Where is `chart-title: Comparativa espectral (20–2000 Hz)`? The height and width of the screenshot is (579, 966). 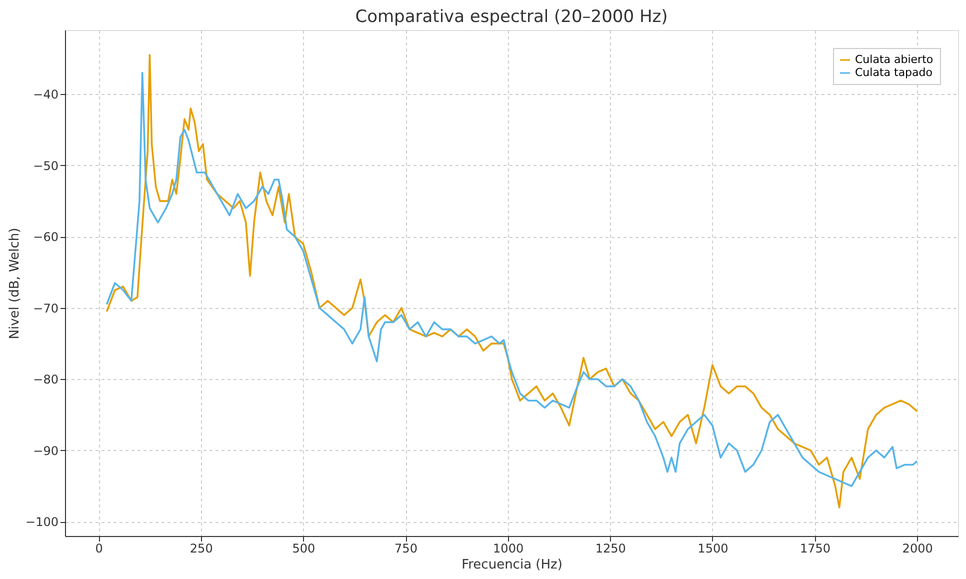
chart-title: Comparativa espectral (20–2000 Hz) is located at coordinates (511, 17).